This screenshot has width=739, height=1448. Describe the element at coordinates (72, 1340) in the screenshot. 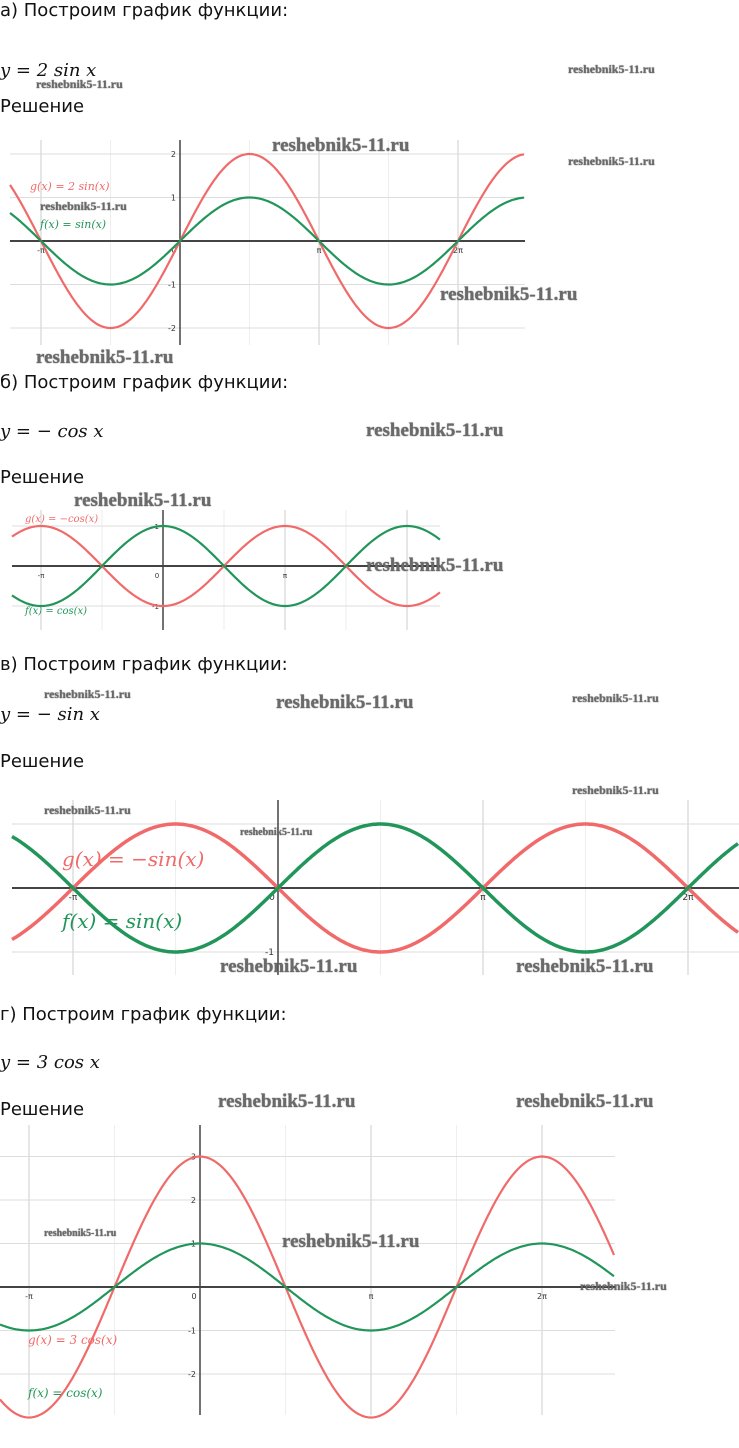

I see `function-label: g(x) = 3 cos(x)` at that location.